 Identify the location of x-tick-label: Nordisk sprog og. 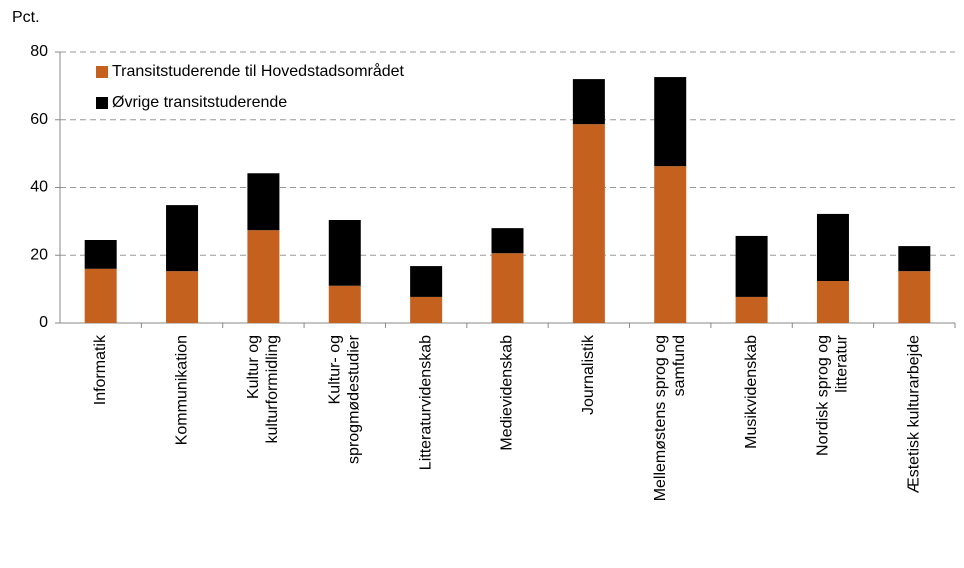
(823, 395).